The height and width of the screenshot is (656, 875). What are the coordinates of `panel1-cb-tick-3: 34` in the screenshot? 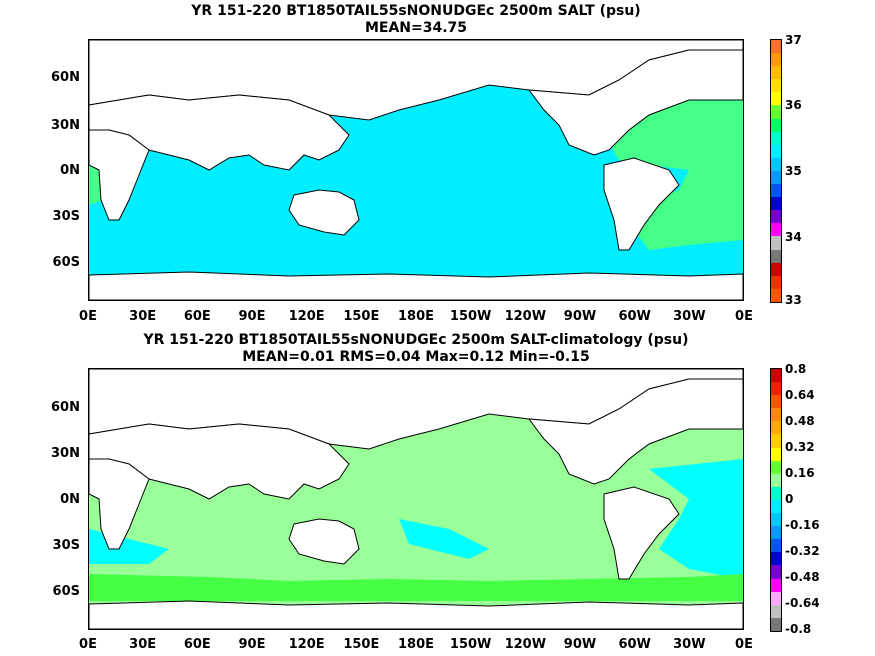 It's located at (793, 237).